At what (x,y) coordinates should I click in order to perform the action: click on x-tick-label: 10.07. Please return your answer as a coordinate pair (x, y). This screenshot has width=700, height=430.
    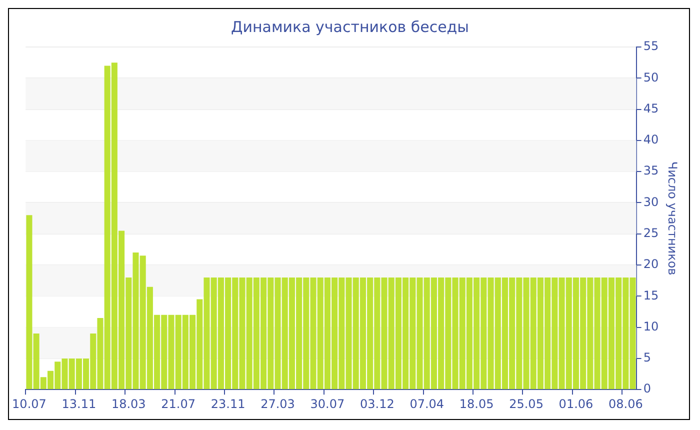
    Looking at the image, I should click on (29, 403).